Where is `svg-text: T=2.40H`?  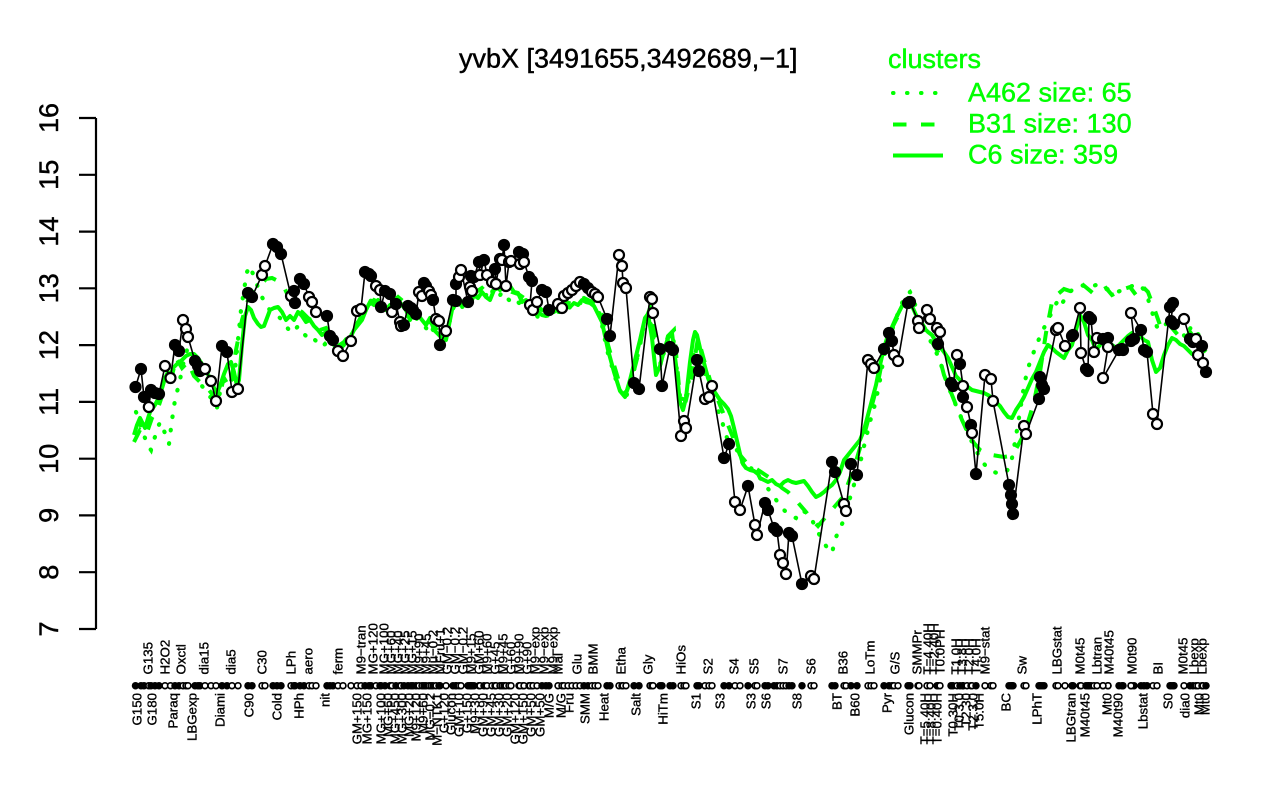 svg-text: T=2.40H is located at coordinates (934, 648).